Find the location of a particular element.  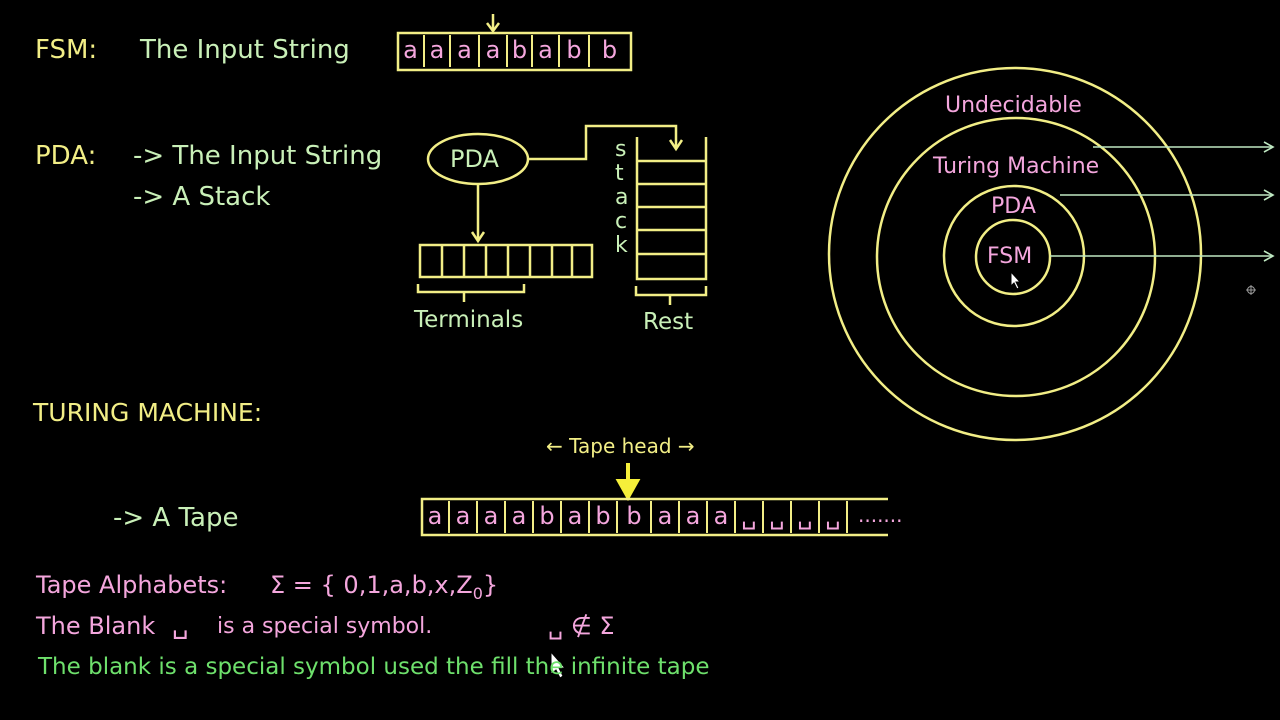

stack-letter: c is located at coordinates (621, 222).